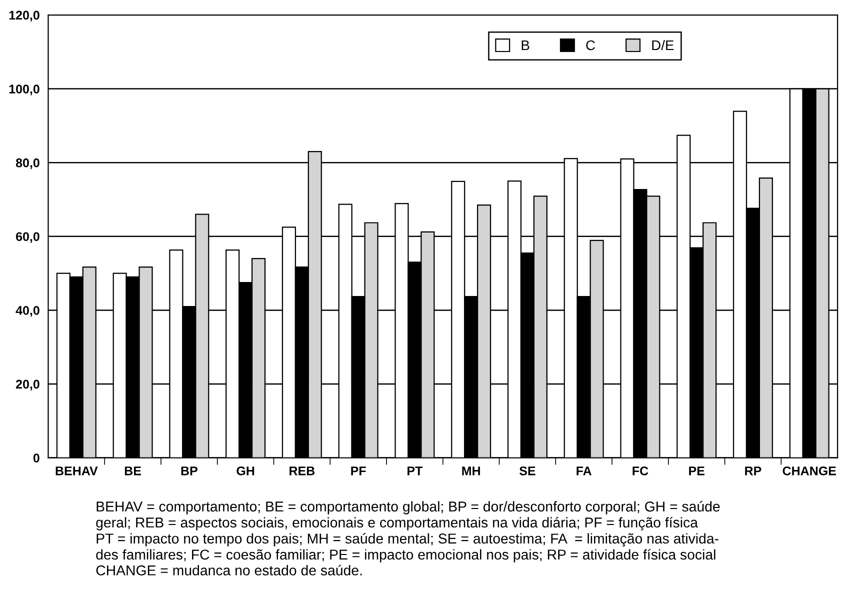 The width and height of the screenshot is (846, 600). Describe the element at coordinates (471, 471) in the screenshot. I see `x-tick-label: MH` at that location.